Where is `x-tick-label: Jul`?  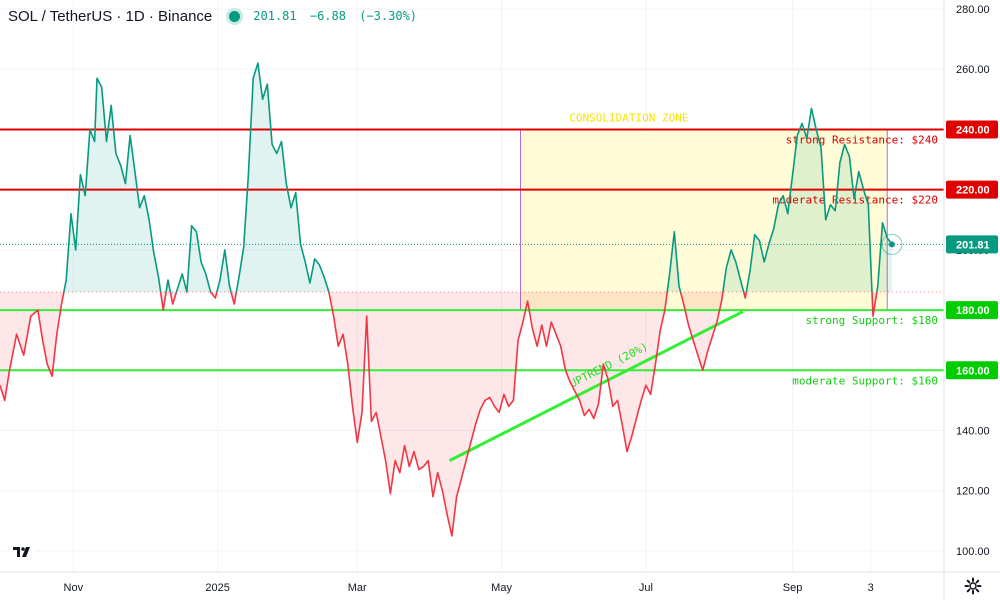
x-tick-label: Jul is located at coordinates (646, 588).